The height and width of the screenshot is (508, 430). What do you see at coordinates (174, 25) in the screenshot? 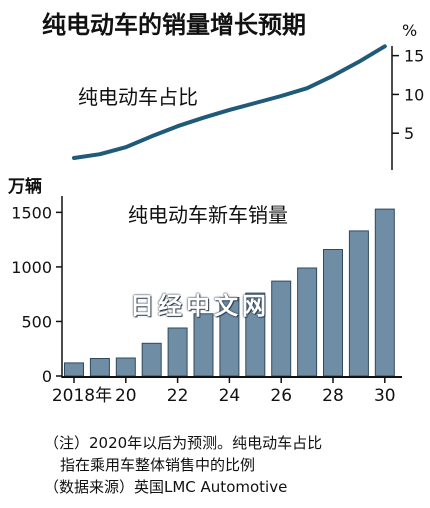
I see `chart-title: 纯电动车的销量增长预期` at bounding box center [174, 25].